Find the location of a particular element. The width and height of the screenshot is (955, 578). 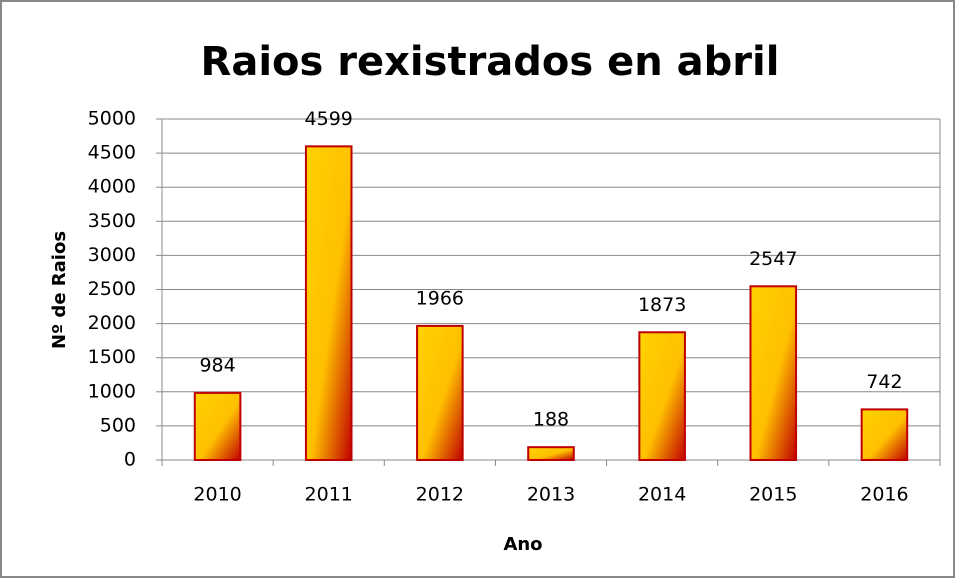

x-tick-label: 2013 is located at coordinates (551, 495).